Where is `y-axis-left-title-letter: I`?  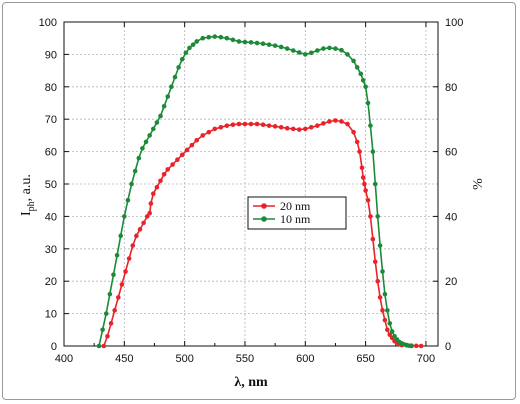 y-axis-left-title-letter: I is located at coordinates (26, 213).